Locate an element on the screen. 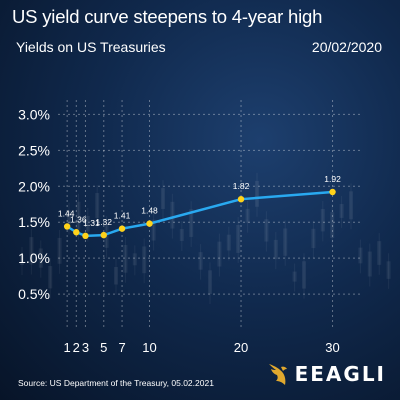  chart-date: 20/02/2020 is located at coordinates (346, 47).